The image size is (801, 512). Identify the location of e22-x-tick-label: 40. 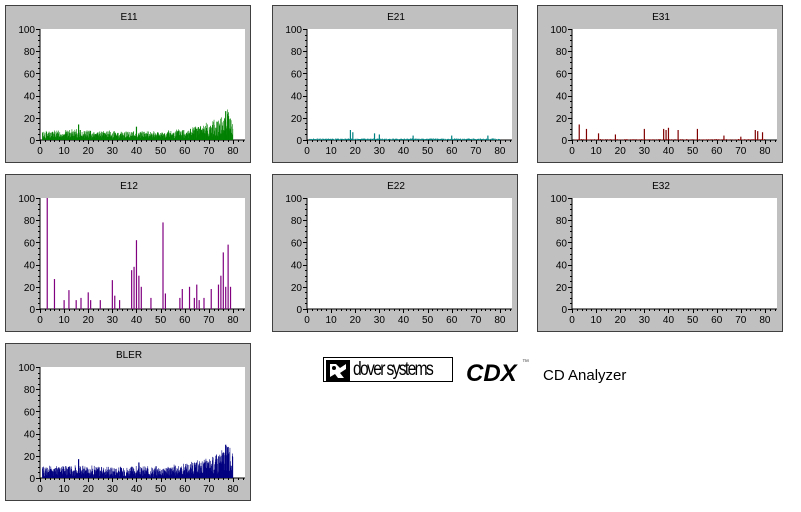
(404, 320).